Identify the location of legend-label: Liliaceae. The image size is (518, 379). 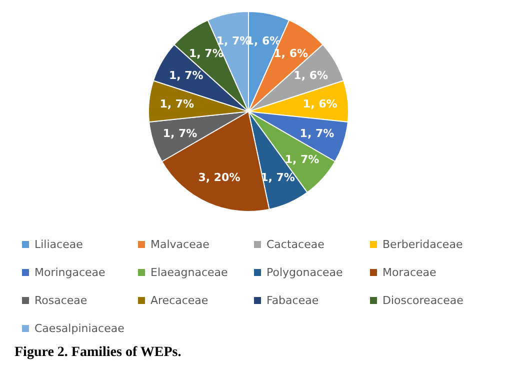
(59, 244).